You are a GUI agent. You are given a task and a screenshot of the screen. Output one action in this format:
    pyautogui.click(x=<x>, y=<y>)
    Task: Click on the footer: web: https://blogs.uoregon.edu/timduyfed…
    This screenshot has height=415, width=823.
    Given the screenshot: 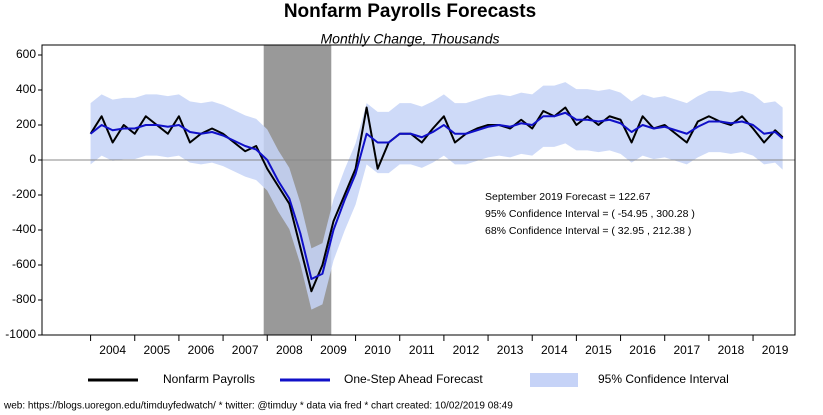 What is the action you would take?
    pyautogui.click(x=258, y=406)
    